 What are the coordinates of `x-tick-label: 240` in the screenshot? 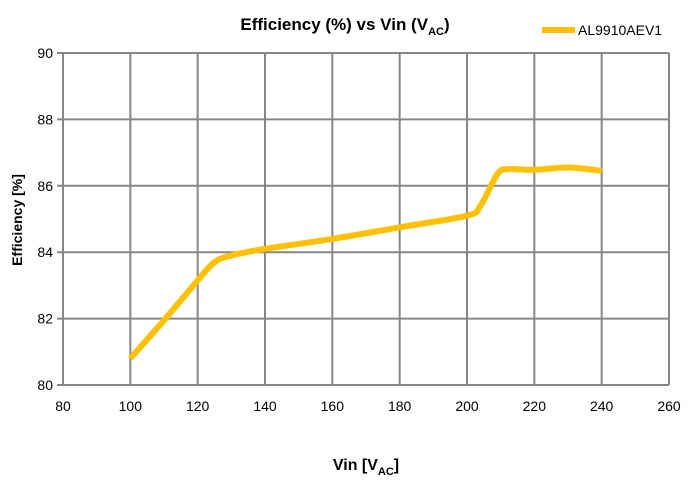 It's located at (602, 406).